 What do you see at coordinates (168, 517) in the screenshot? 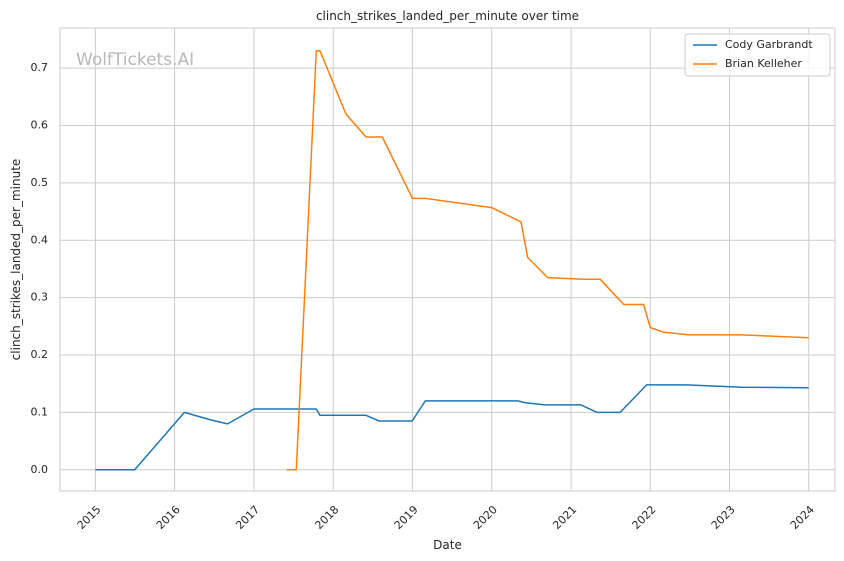
I see `x-tick-label: 2016` at bounding box center [168, 517].